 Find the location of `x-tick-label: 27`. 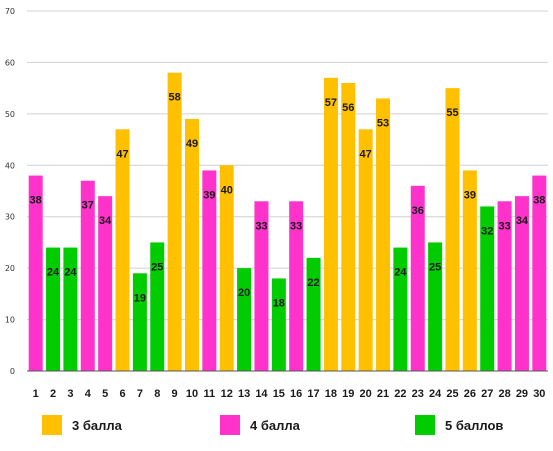

x-tick-label: 27 is located at coordinates (487, 394).